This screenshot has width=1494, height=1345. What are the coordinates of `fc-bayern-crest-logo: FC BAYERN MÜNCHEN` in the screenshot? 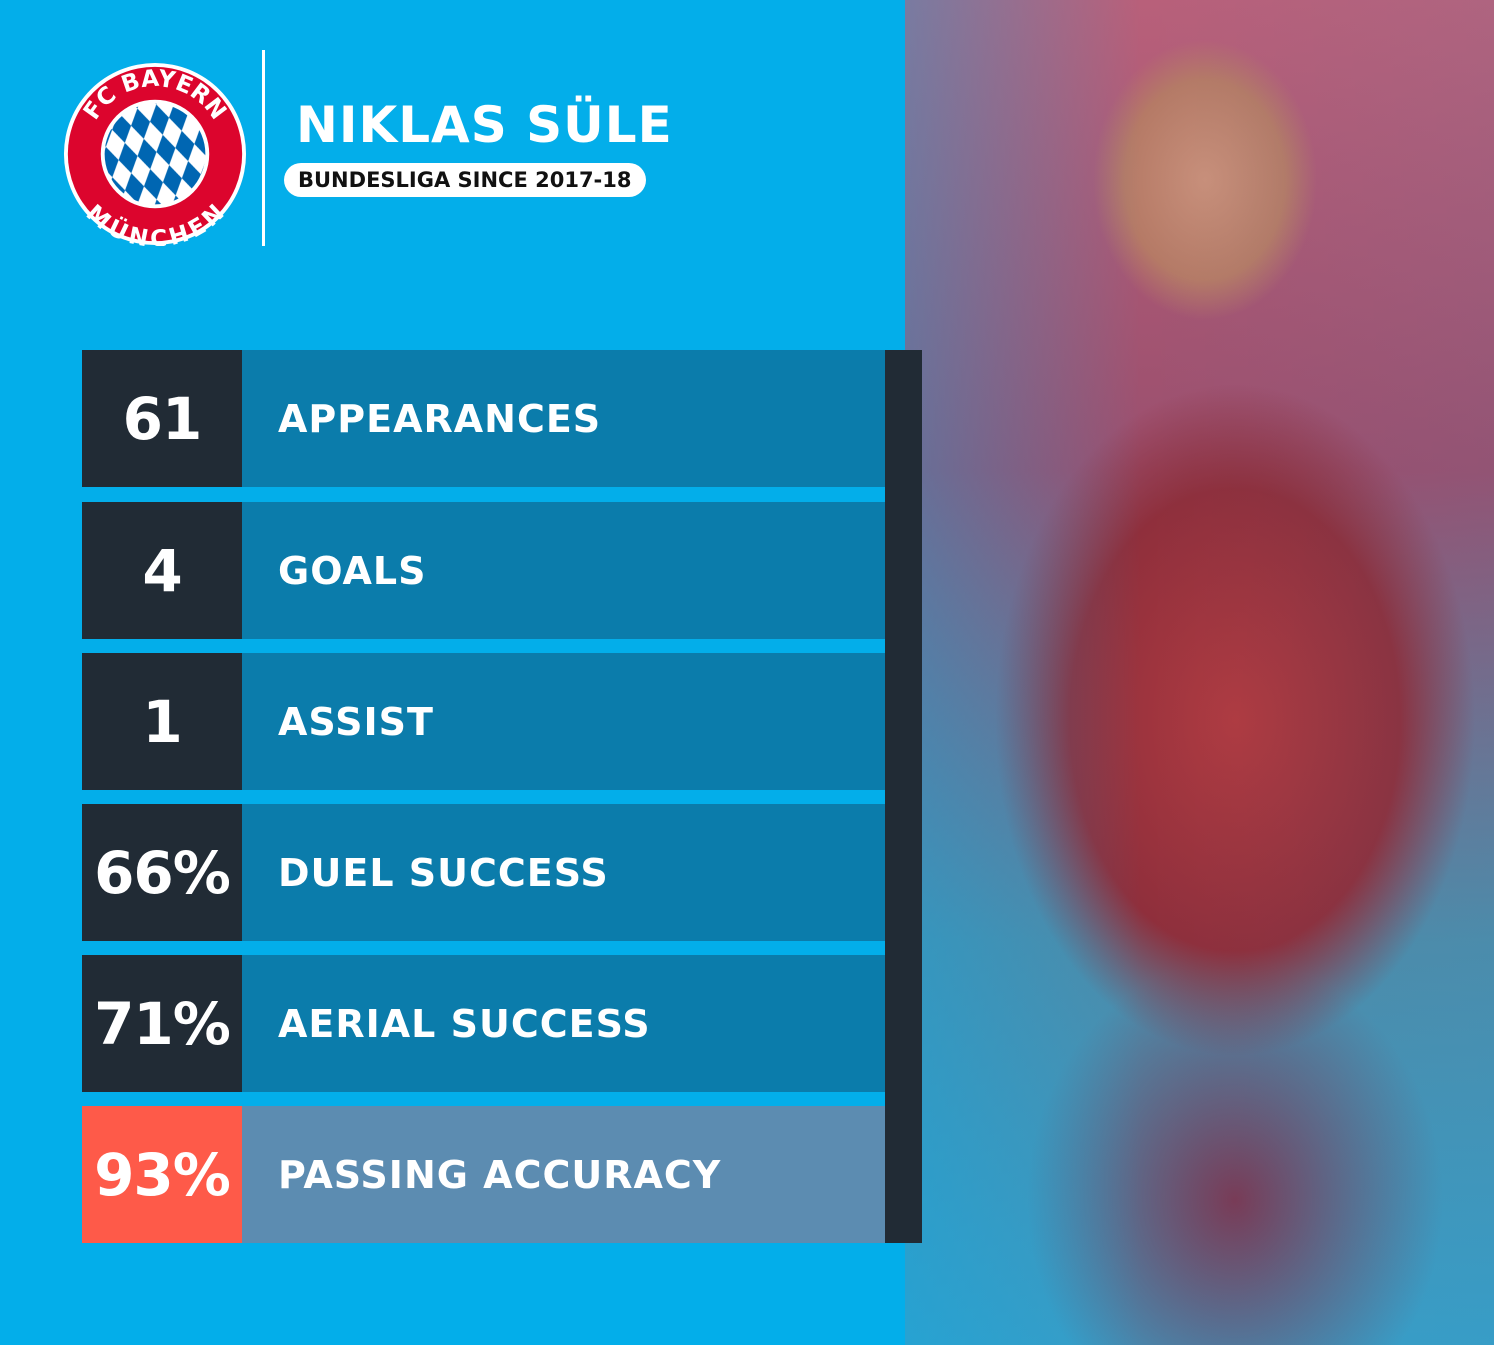 It's located at (155, 154).